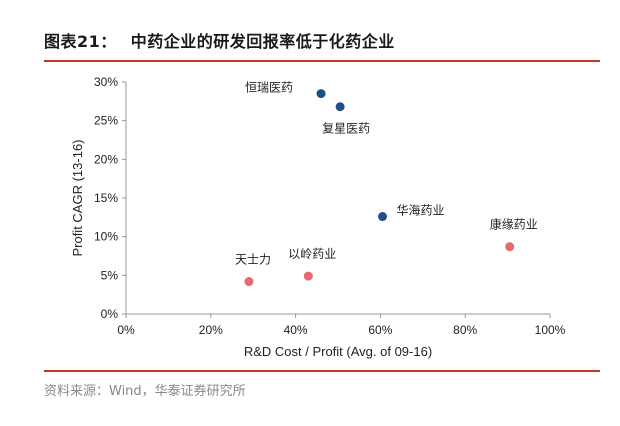 Image resolution: width=620 pixels, height=426 pixels. Describe the element at coordinates (322, 371) in the screenshot. I see `source-divider` at that location.